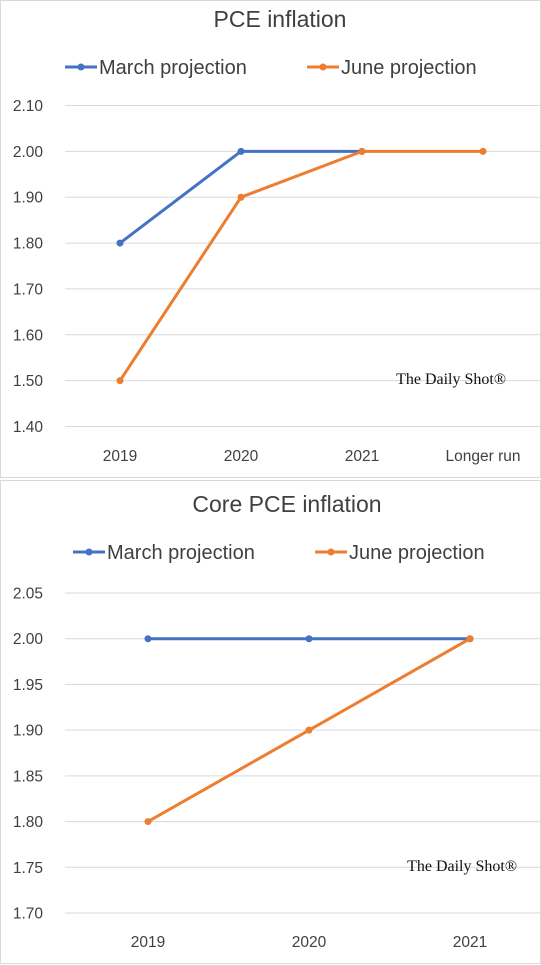 The height and width of the screenshot is (965, 541). What do you see at coordinates (28, 754) in the screenshot?
I see `y-axis-ticks: 2.05 2.00 1.95 1.90 1.85 1.80 1.75 1.70` at bounding box center [28, 754].